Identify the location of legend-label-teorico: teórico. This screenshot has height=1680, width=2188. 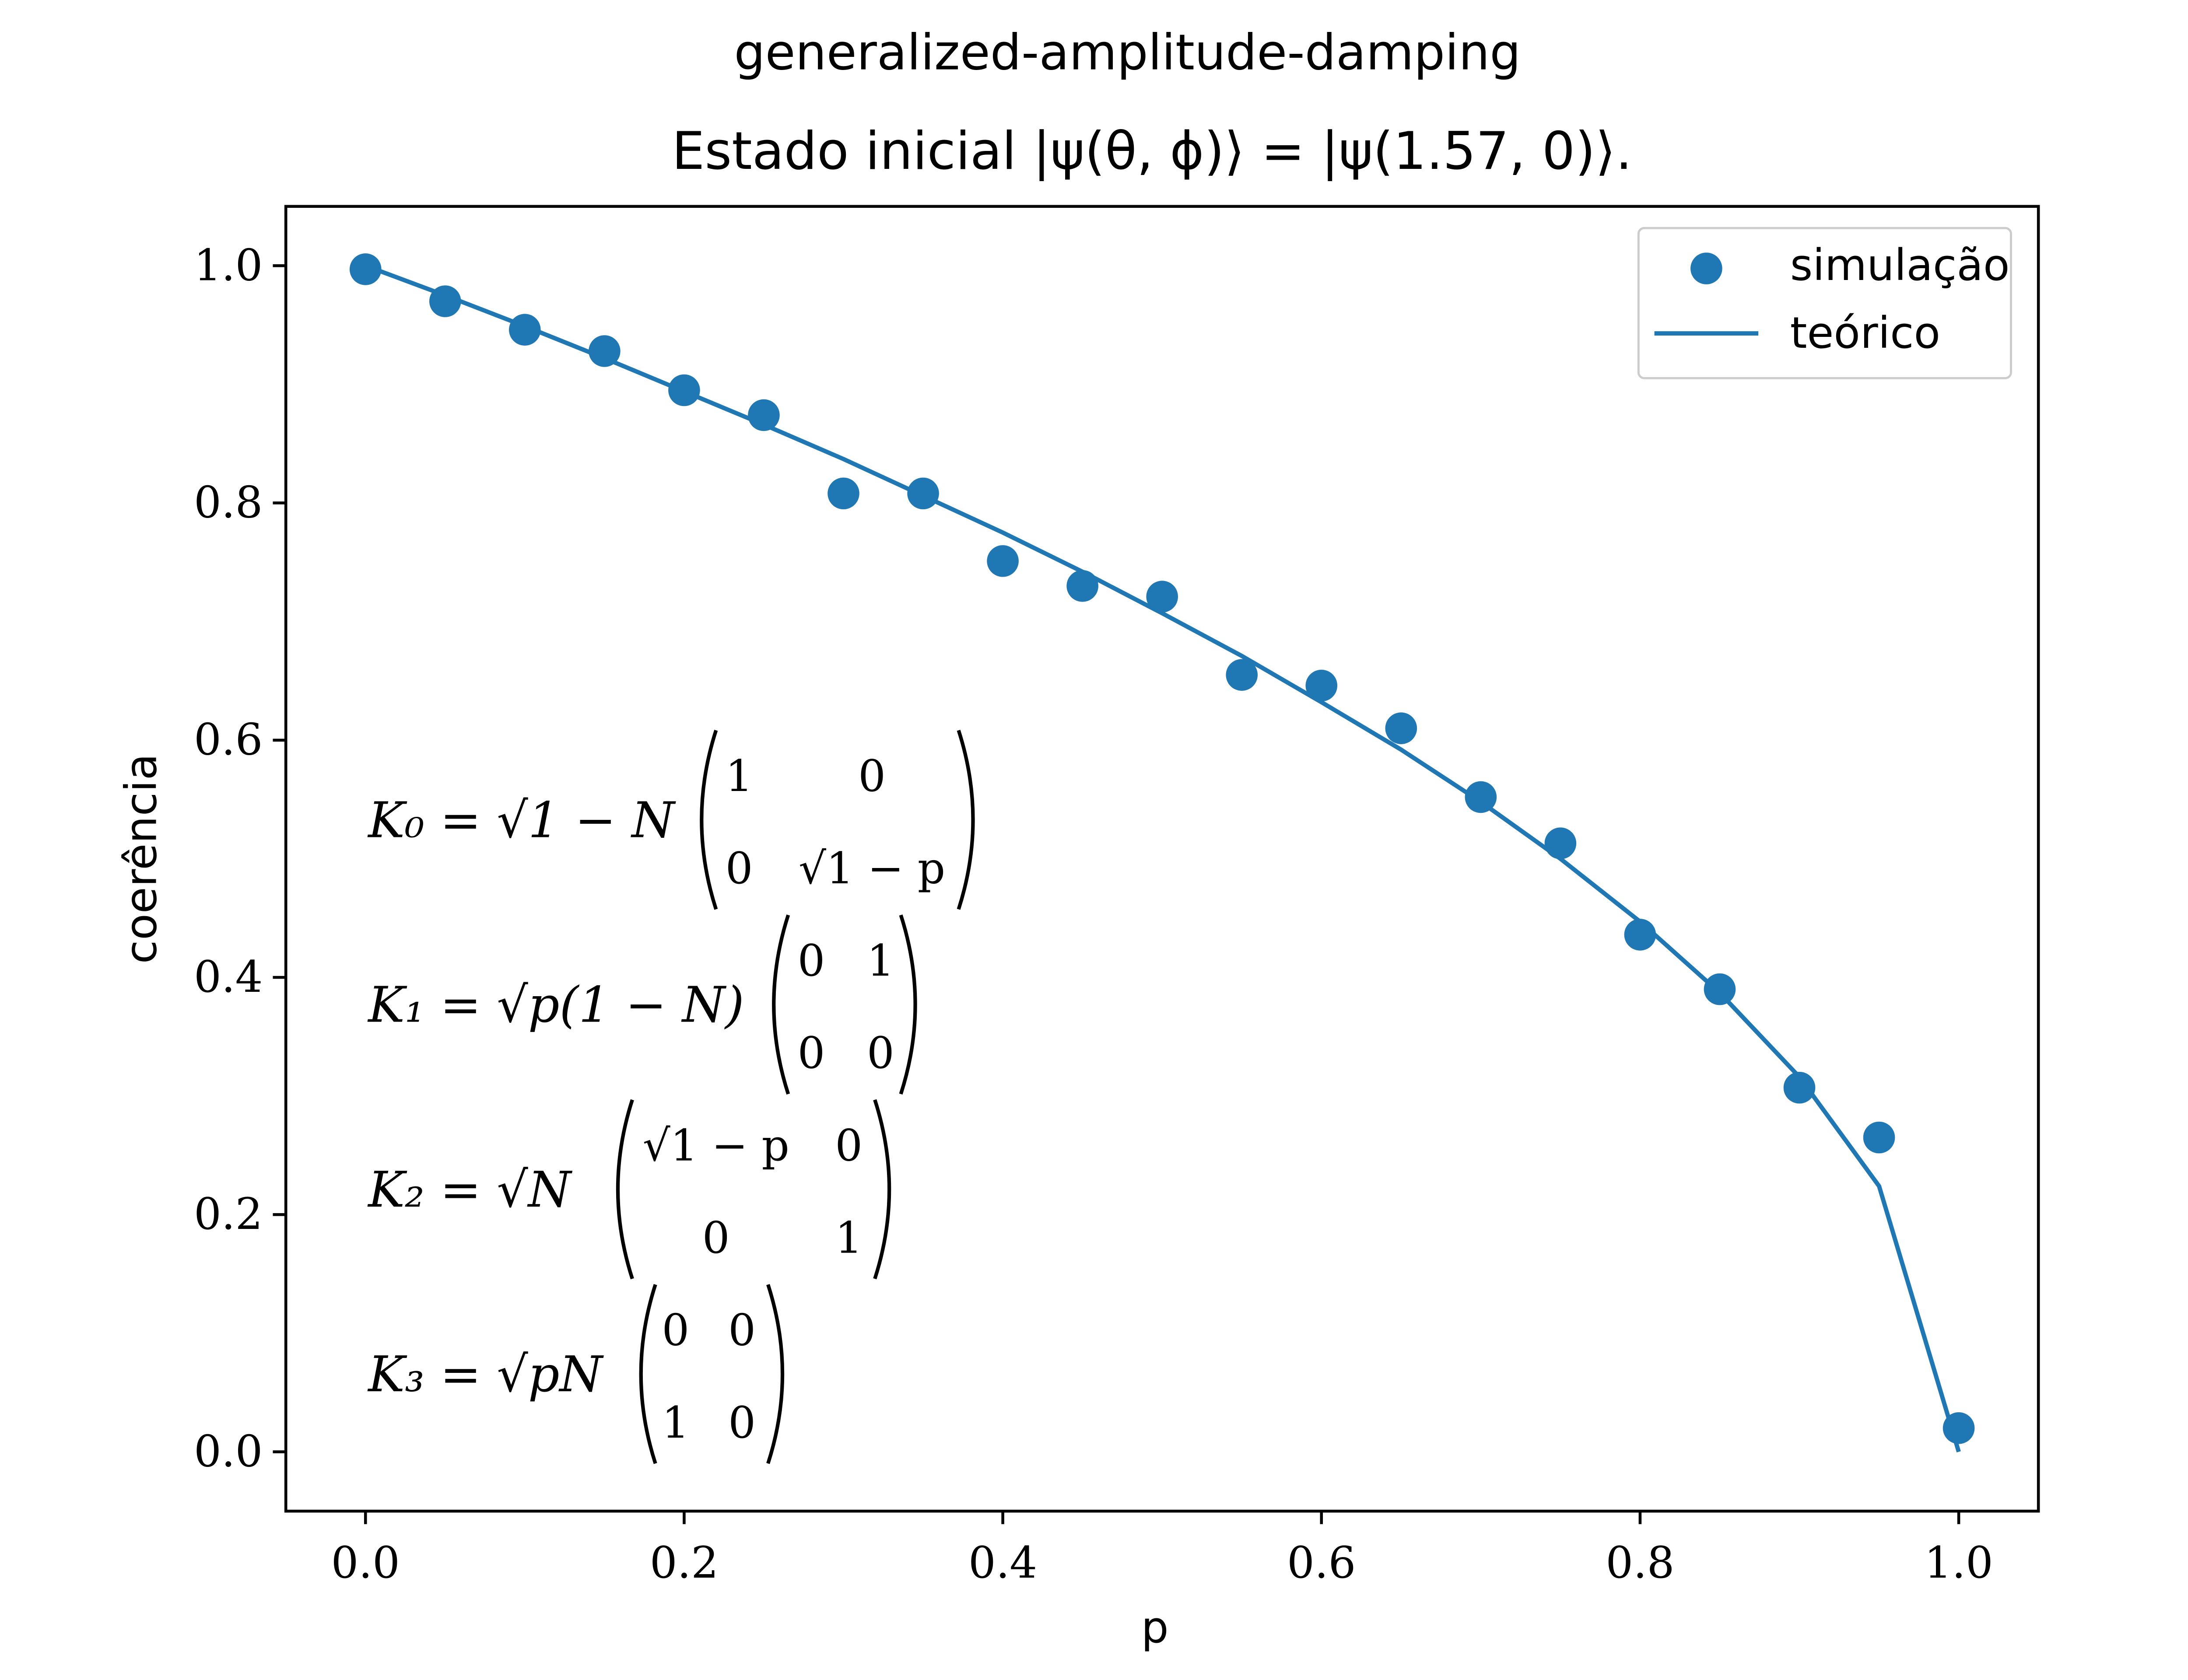
(1865, 333).